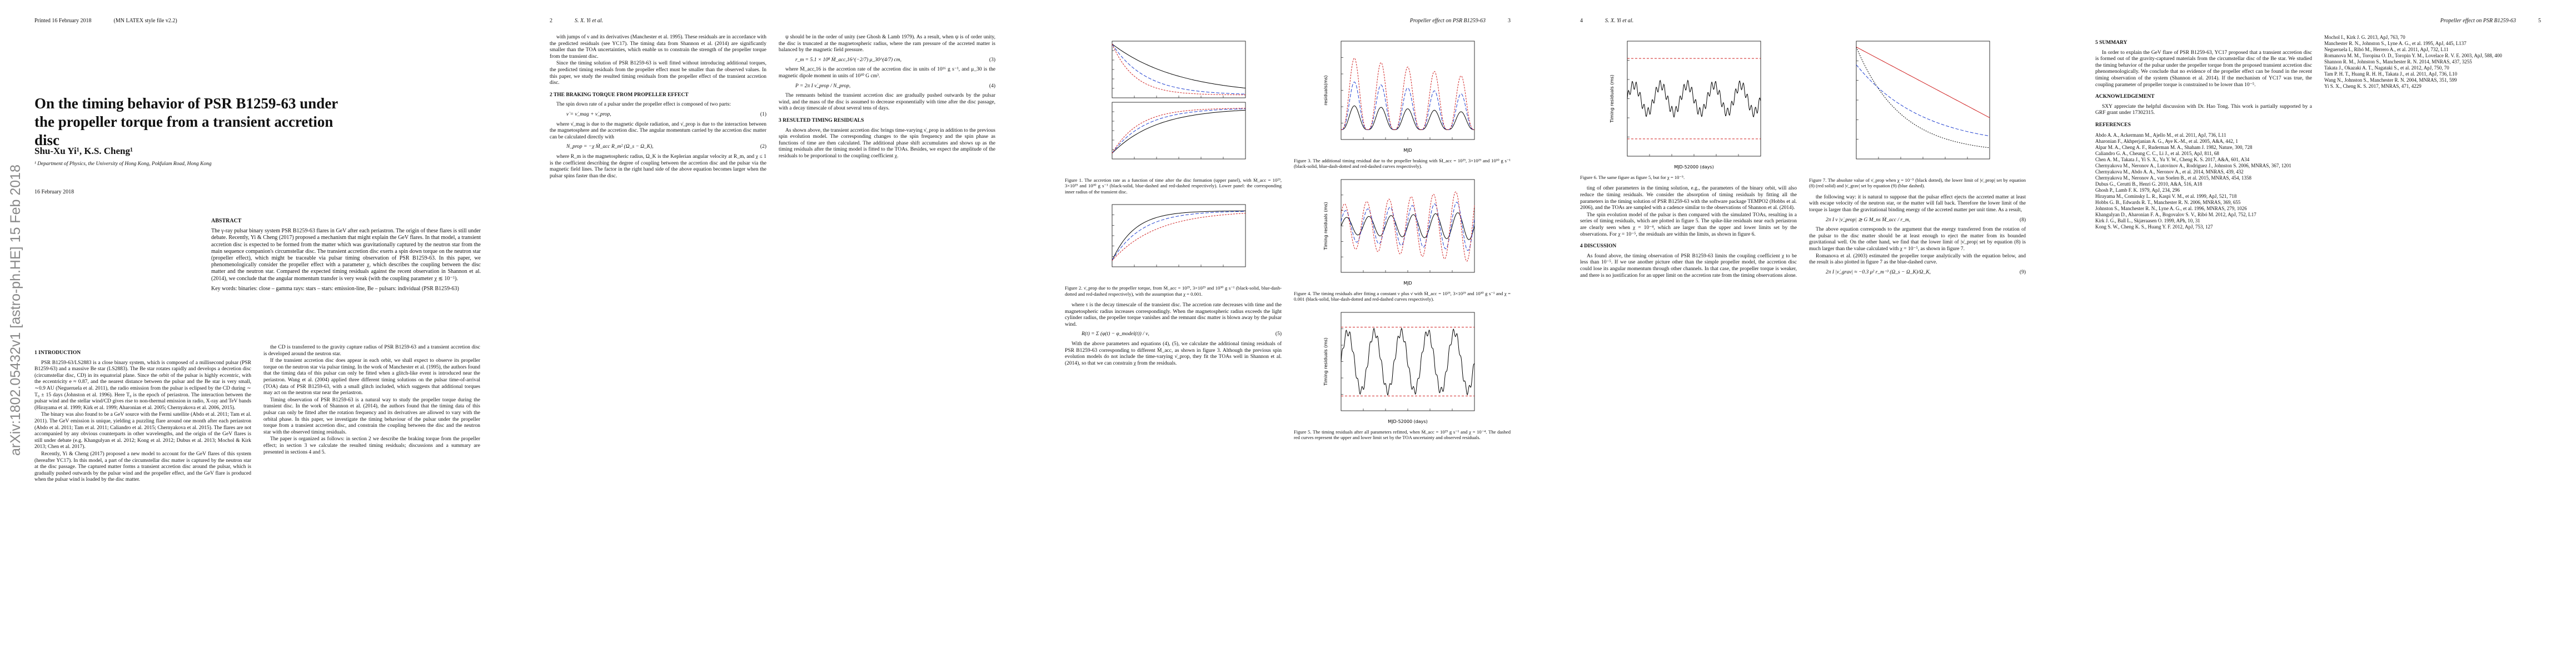 The width and height of the screenshot is (2576, 667). What do you see at coordinates (1598, 246) in the screenshot?
I see `section-heading: 4 DISCUSSION` at bounding box center [1598, 246].